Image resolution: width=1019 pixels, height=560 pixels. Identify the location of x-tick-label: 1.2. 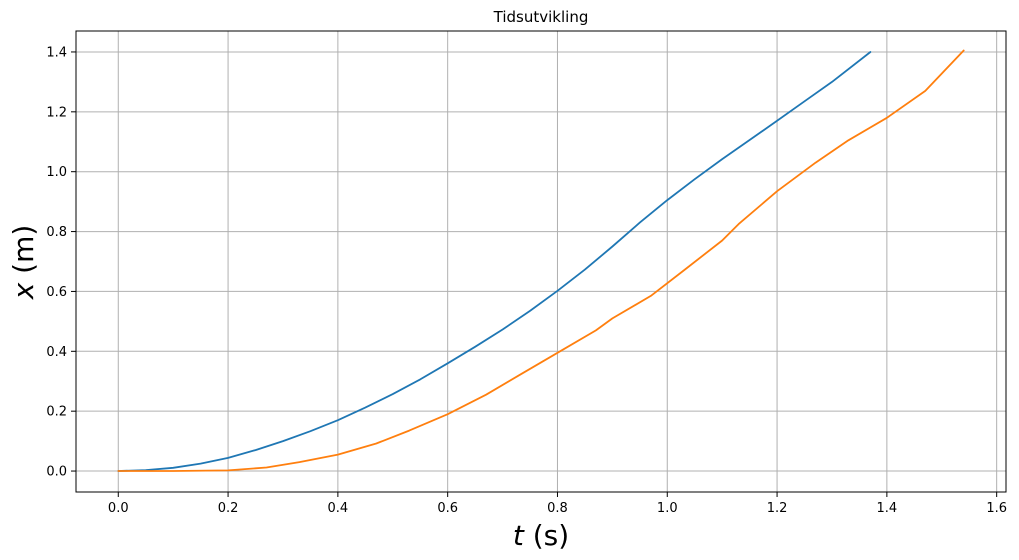
(777, 508).